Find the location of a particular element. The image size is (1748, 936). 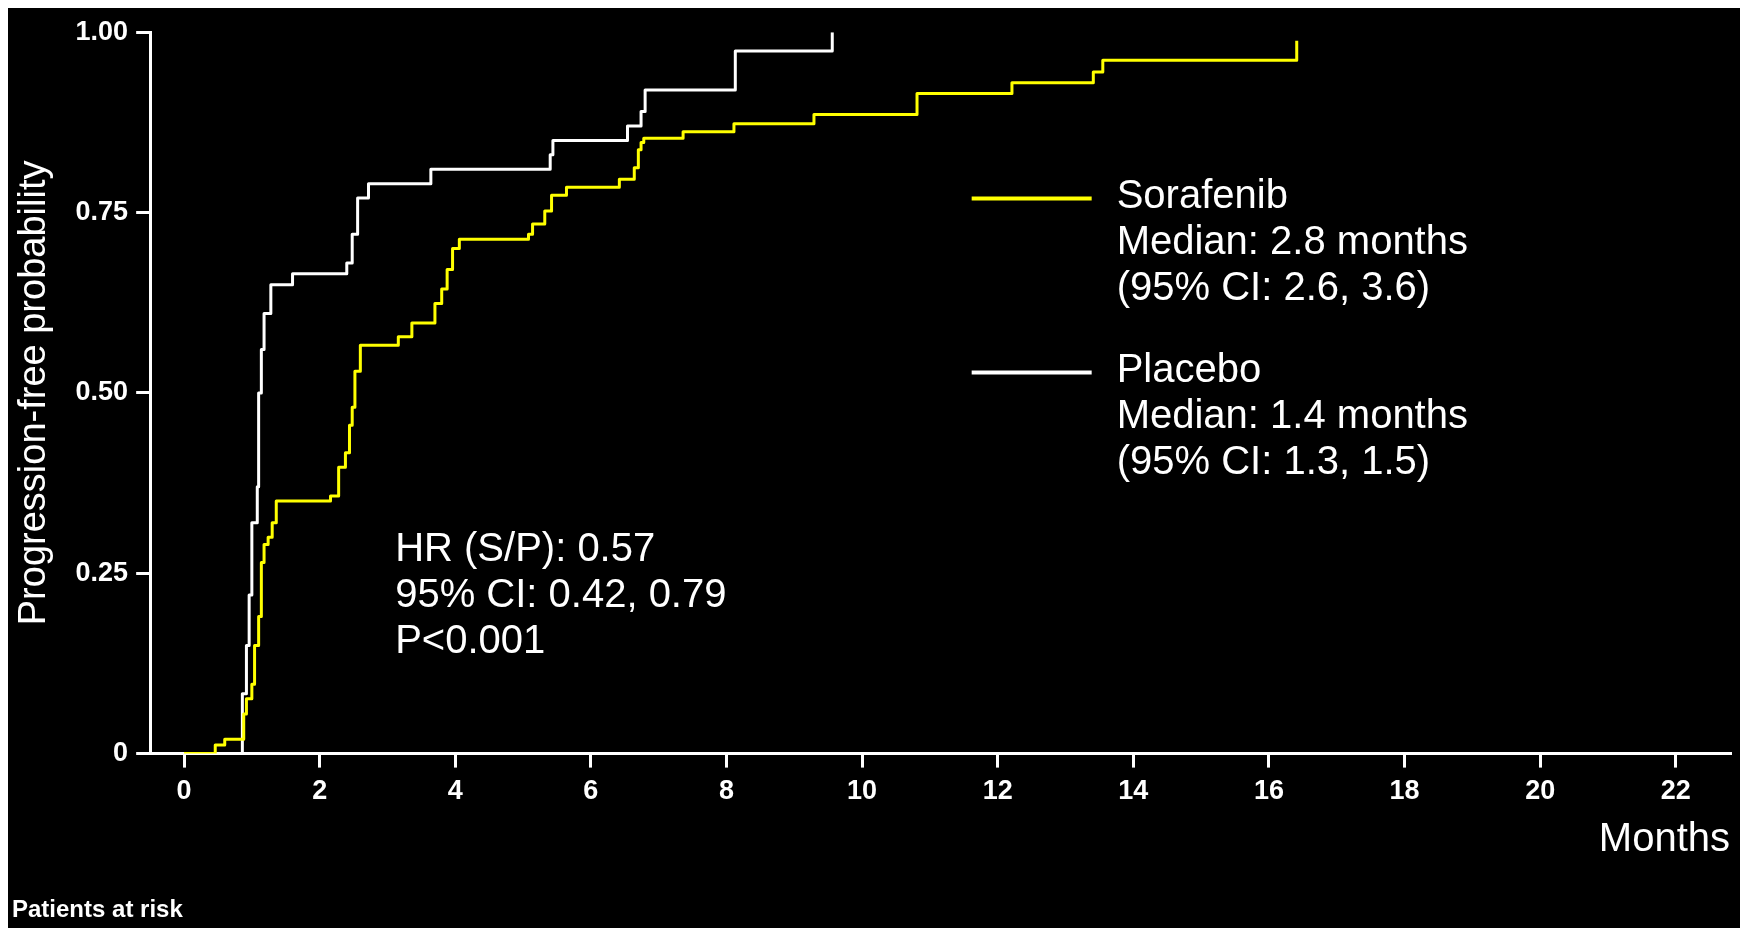

x-tick-label: 8 is located at coordinates (726, 790).